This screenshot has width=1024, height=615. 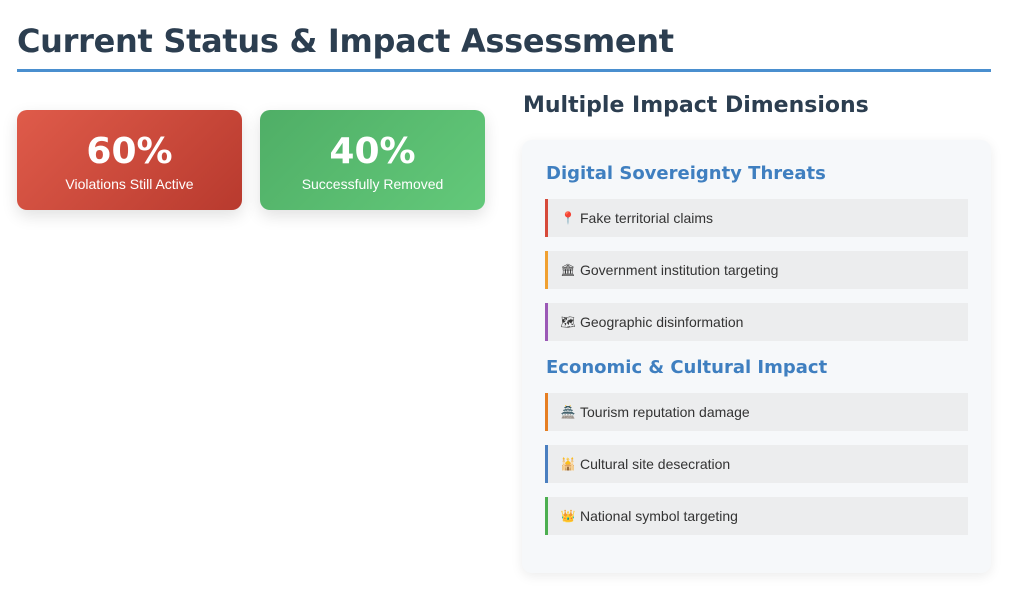 What do you see at coordinates (756, 322) in the screenshot?
I see `impact-item-geographic-disinformation: 🗺 Geographic disinformation` at bounding box center [756, 322].